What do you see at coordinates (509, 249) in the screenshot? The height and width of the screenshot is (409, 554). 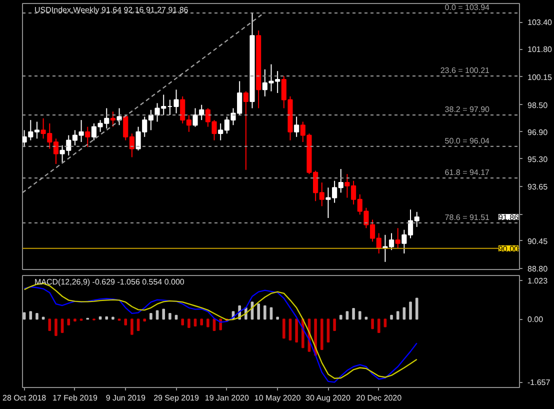 I see `ref-line-label: 90.00` at bounding box center [509, 249].